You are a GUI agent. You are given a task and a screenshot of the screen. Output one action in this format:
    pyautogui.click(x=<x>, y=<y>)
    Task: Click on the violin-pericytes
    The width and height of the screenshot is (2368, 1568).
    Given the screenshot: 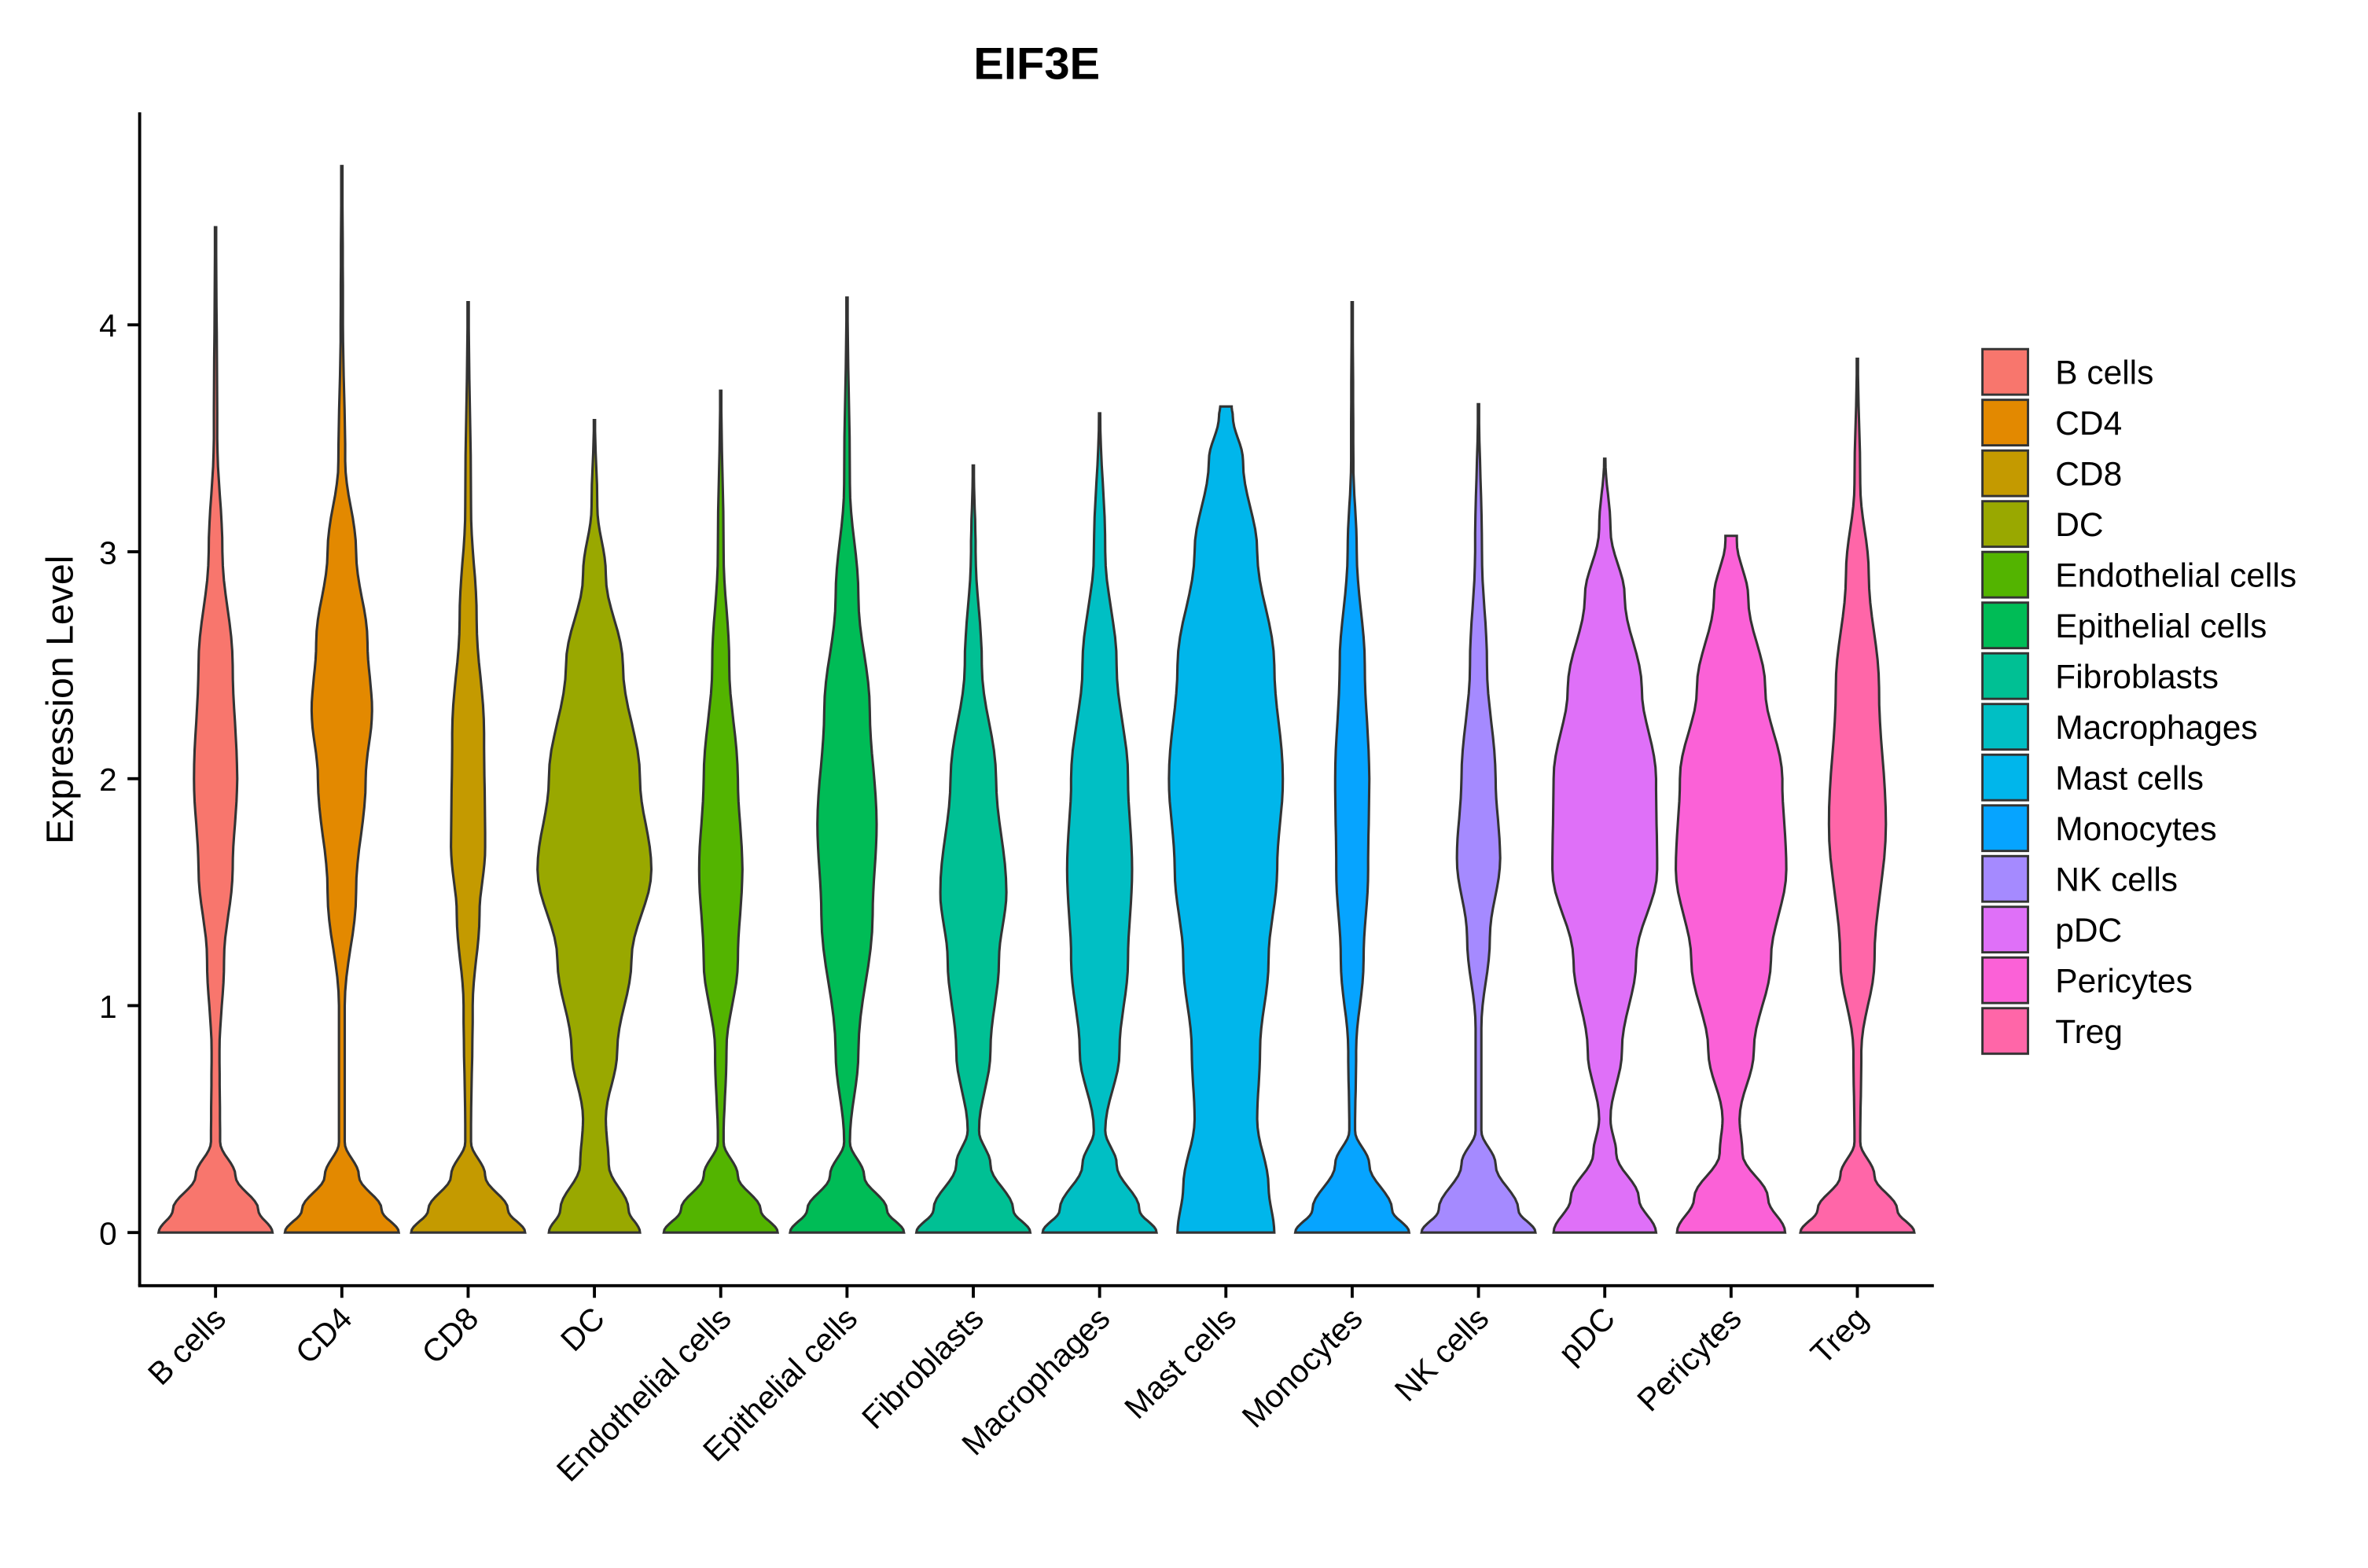 What is the action you would take?
    pyautogui.click(x=1731, y=884)
    